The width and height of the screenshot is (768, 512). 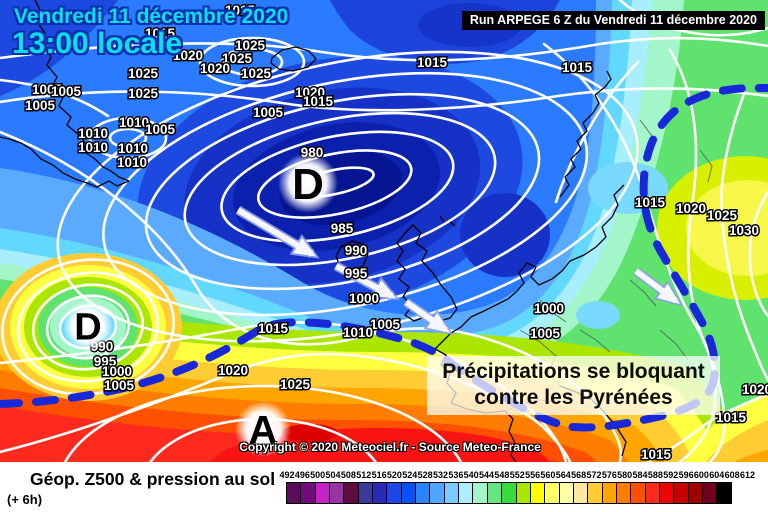 What do you see at coordinates (25, 499) in the screenshot?
I see `forecast-step-label: (+ 6h)` at bounding box center [25, 499].